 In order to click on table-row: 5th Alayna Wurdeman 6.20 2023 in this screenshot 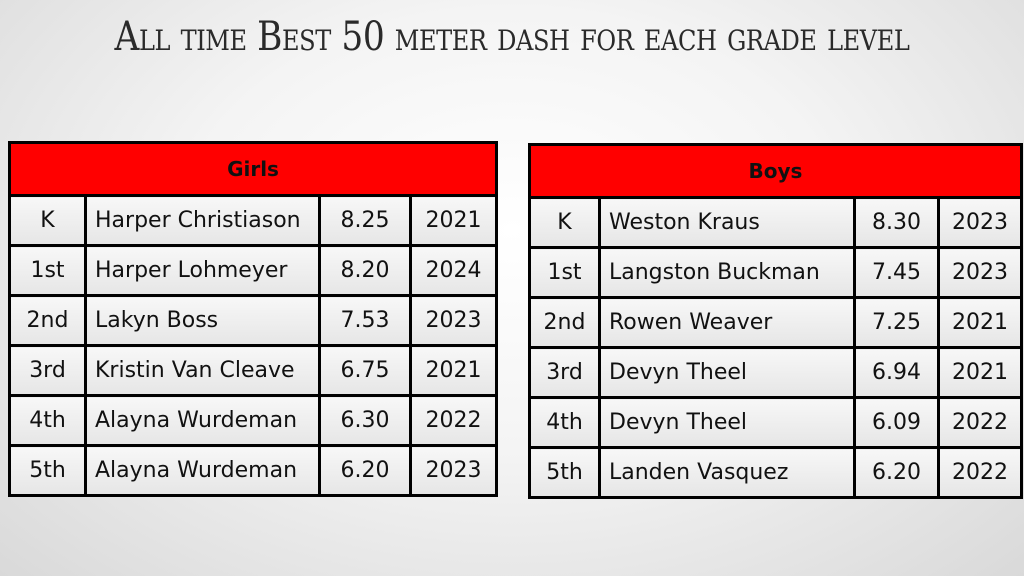, I will do `click(253, 470)`.